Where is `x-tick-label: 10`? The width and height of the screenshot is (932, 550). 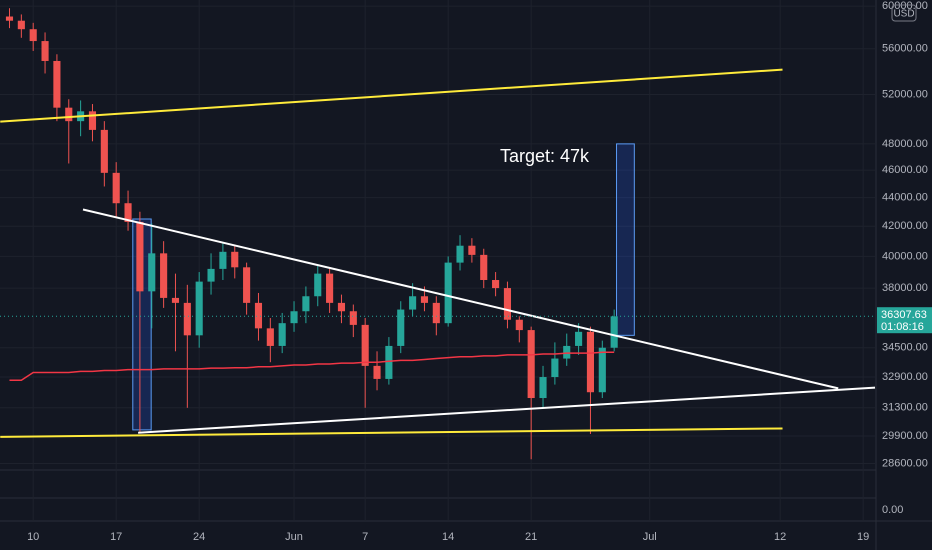
x-tick-label: 10 is located at coordinates (33, 537).